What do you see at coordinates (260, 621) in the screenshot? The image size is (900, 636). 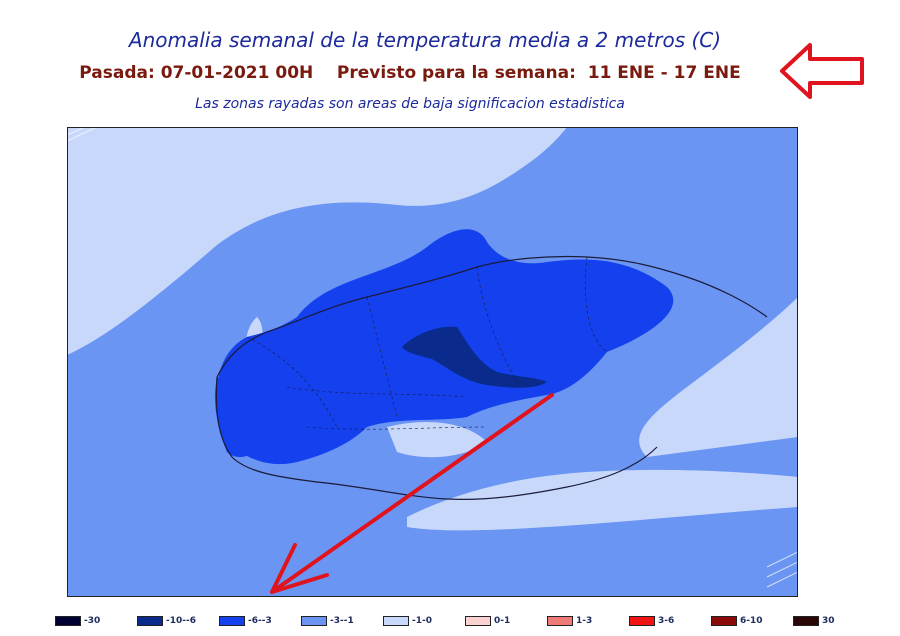 I see `legend-label: -6--3` at bounding box center [260, 621].